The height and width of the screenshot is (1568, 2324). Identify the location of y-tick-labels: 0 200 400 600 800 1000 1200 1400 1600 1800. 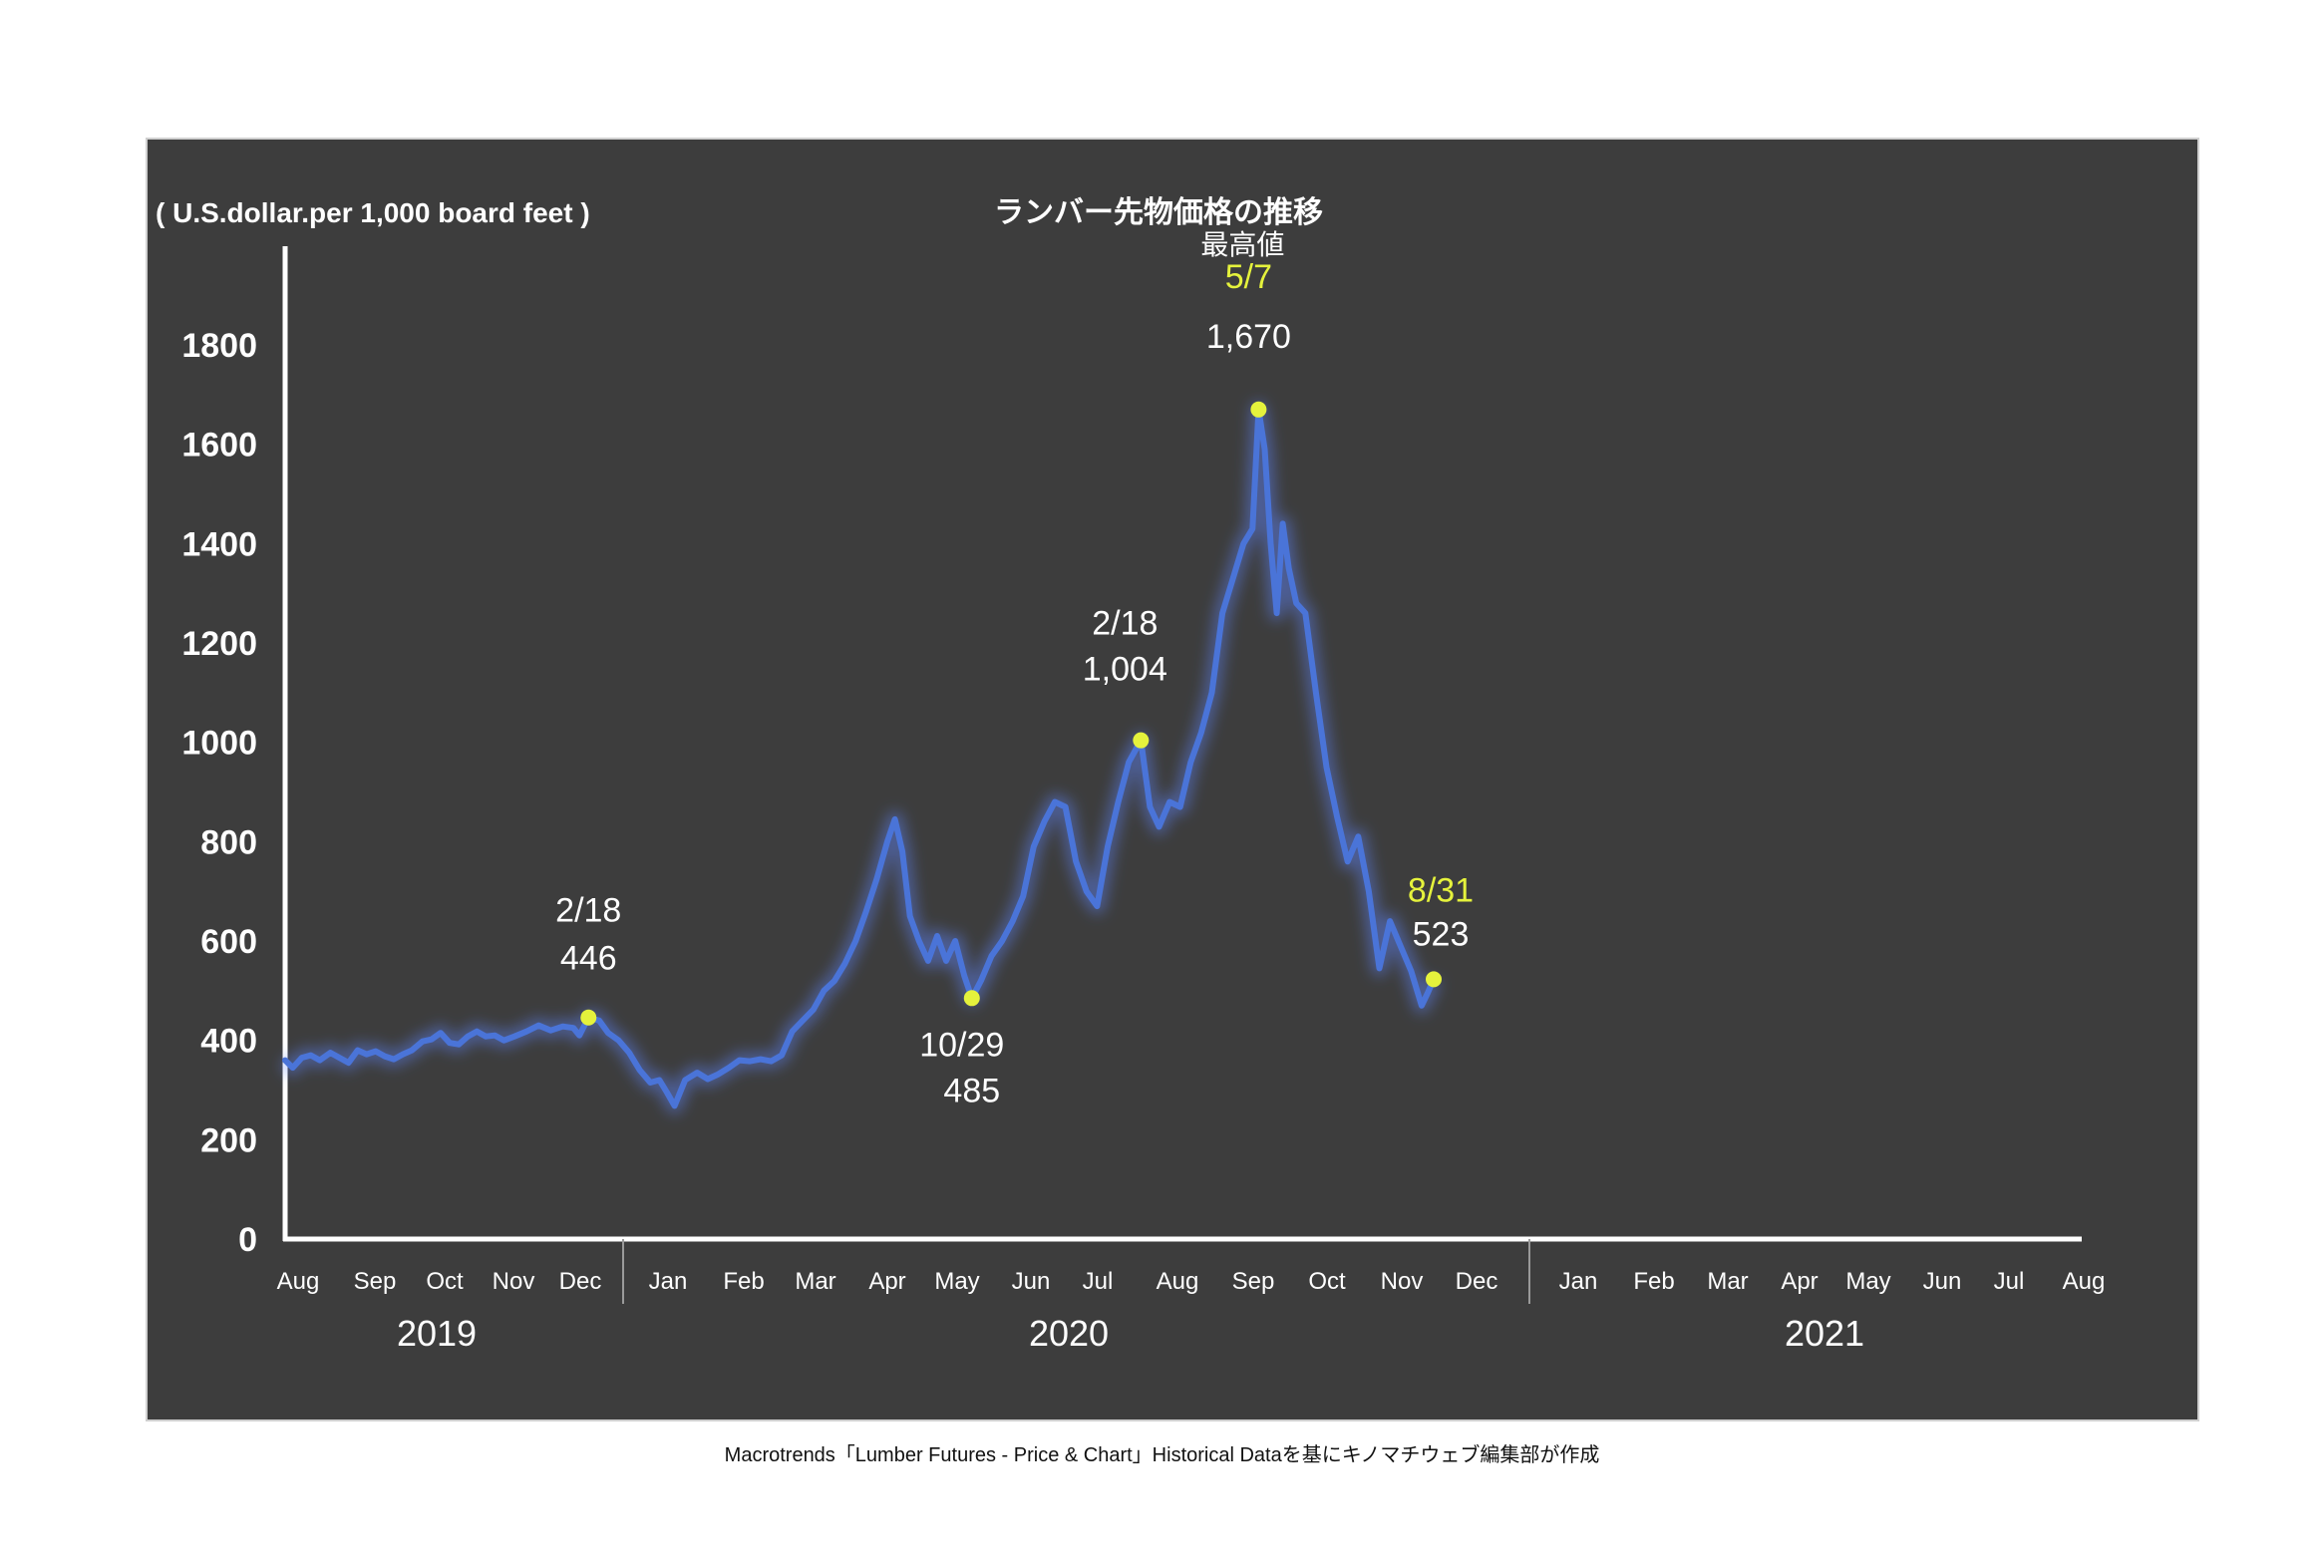
(219, 793).